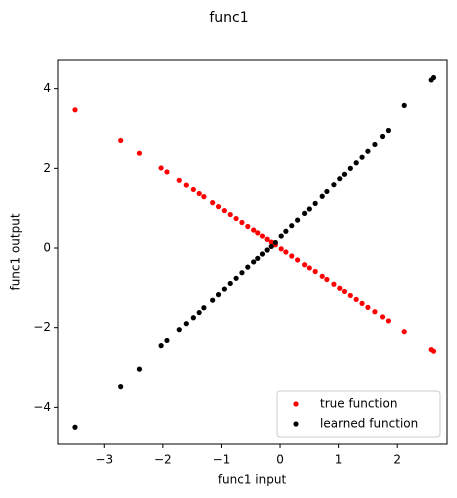 The width and height of the screenshot is (457, 498). I want to click on x-tick-label: −3, so click(104, 460).